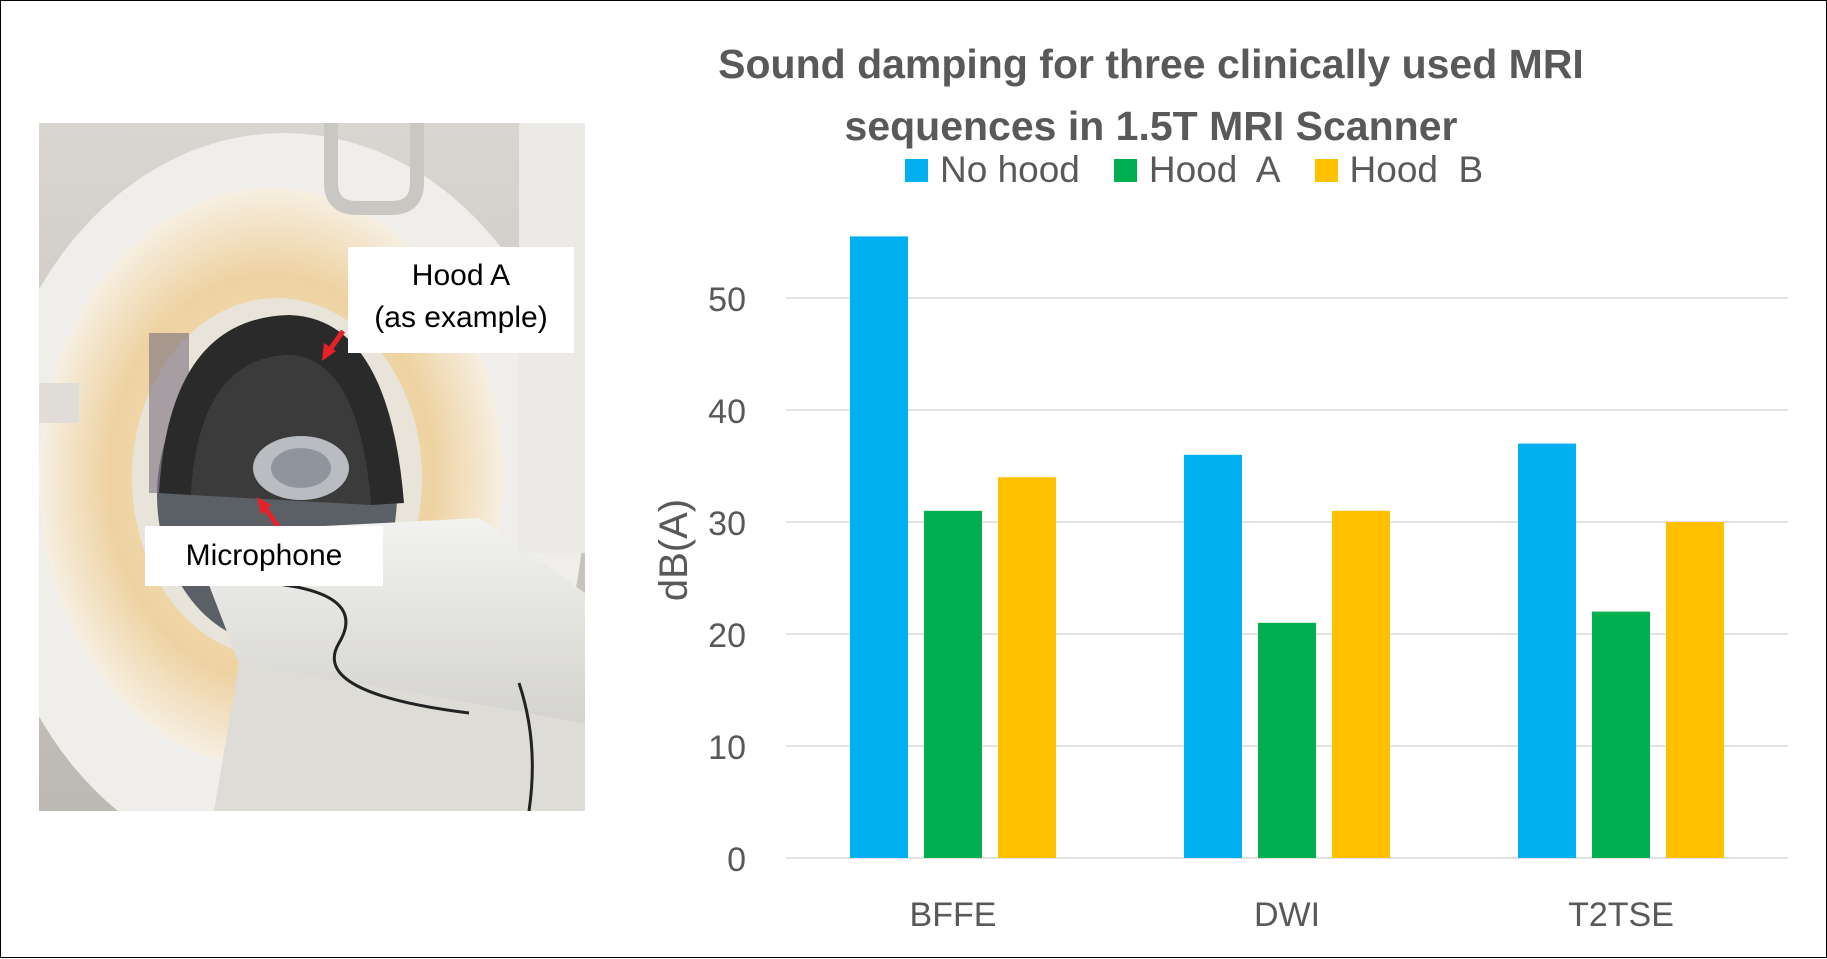  Describe the element at coordinates (953, 915) in the screenshot. I see `x-category-label: BFFE` at that location.